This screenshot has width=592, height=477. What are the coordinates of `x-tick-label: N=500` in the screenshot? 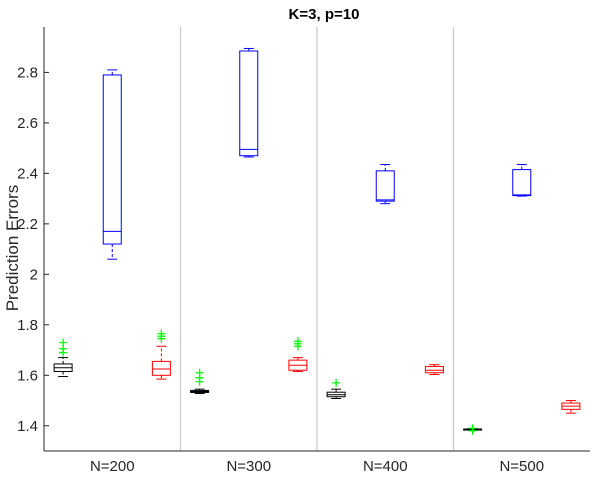 It's located at (521, 466).